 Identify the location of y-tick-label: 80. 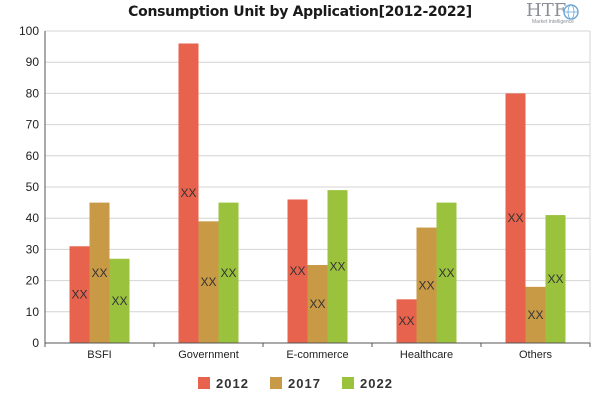
(33, 93).